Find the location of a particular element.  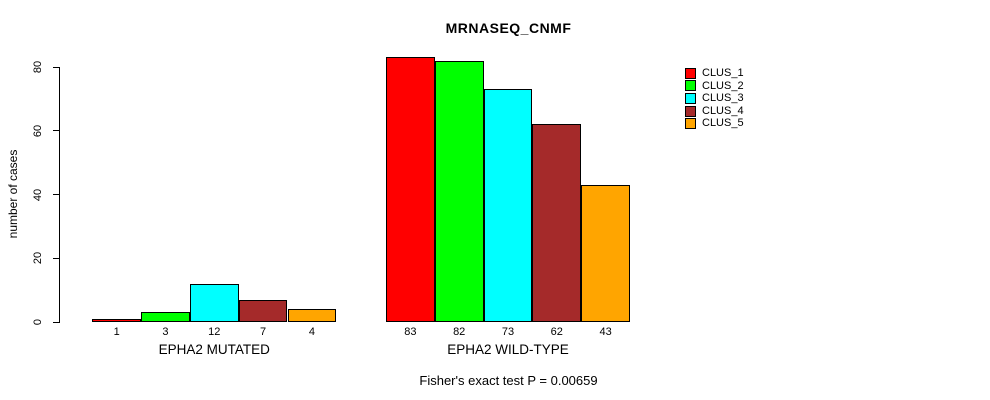

bar-value-label: 12 is located at coordinates (214, 332).